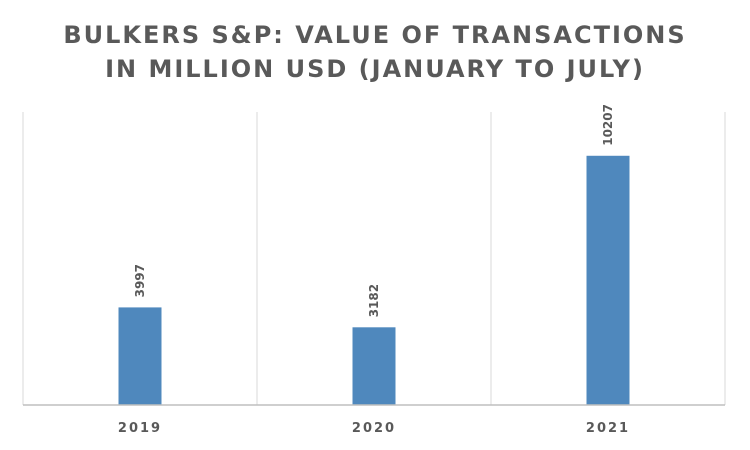 This screenshot has height=450, width=750. I want to click on chart-title-line-2: IN MILLION USD (JANUARY TO JULY), so click(375, 69).